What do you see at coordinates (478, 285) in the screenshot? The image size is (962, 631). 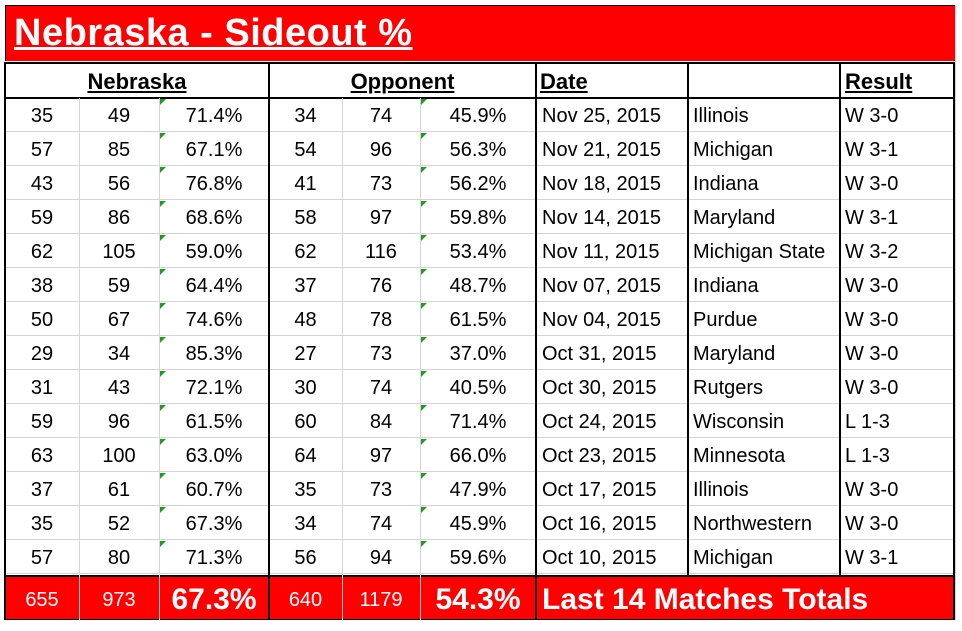 I see `opponent-pct-cell: 48.7%` at bounding box center [478, 285].